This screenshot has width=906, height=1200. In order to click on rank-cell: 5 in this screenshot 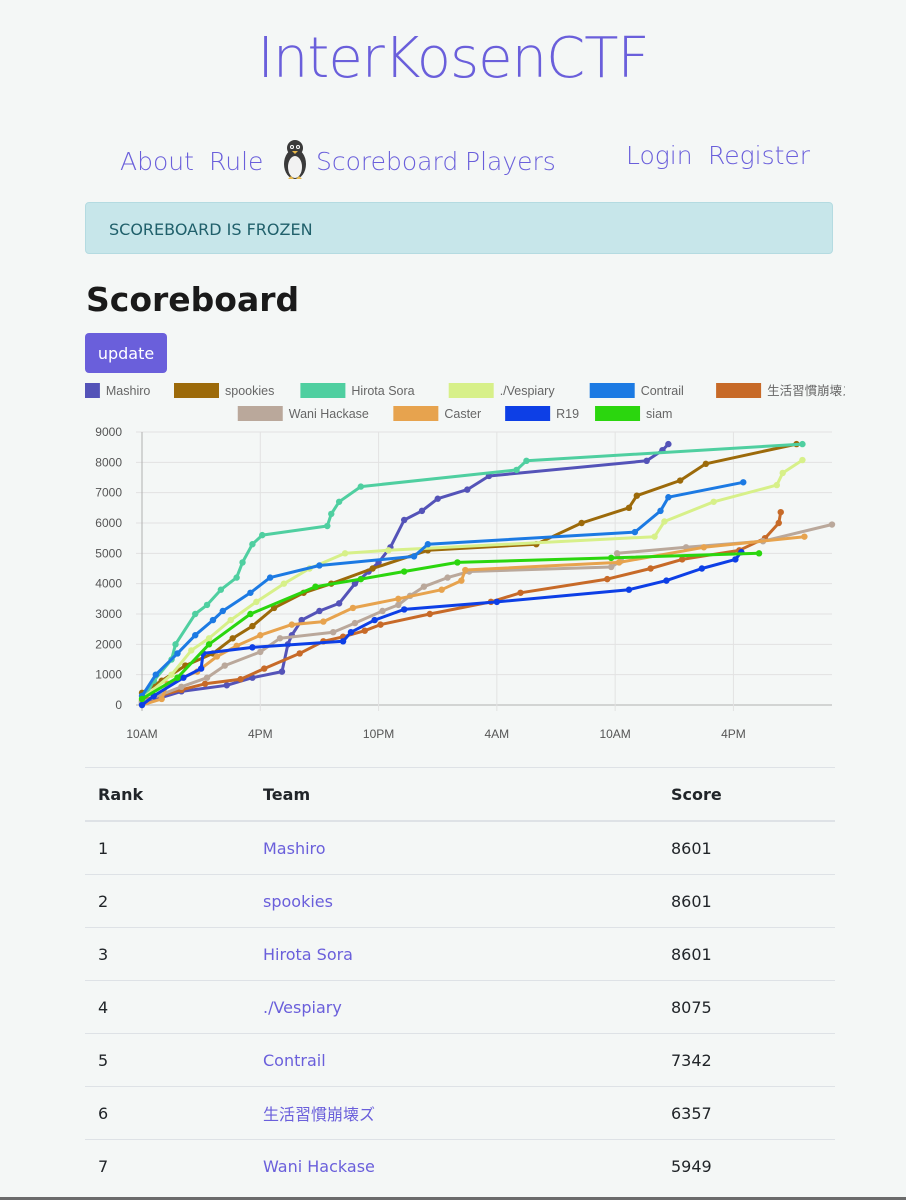, I will do `click(167, 1060)`.